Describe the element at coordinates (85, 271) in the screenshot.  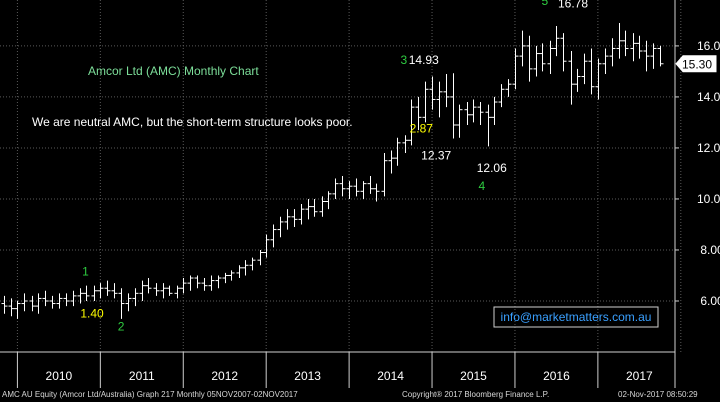
I see `annotation-0: 1` at that location.